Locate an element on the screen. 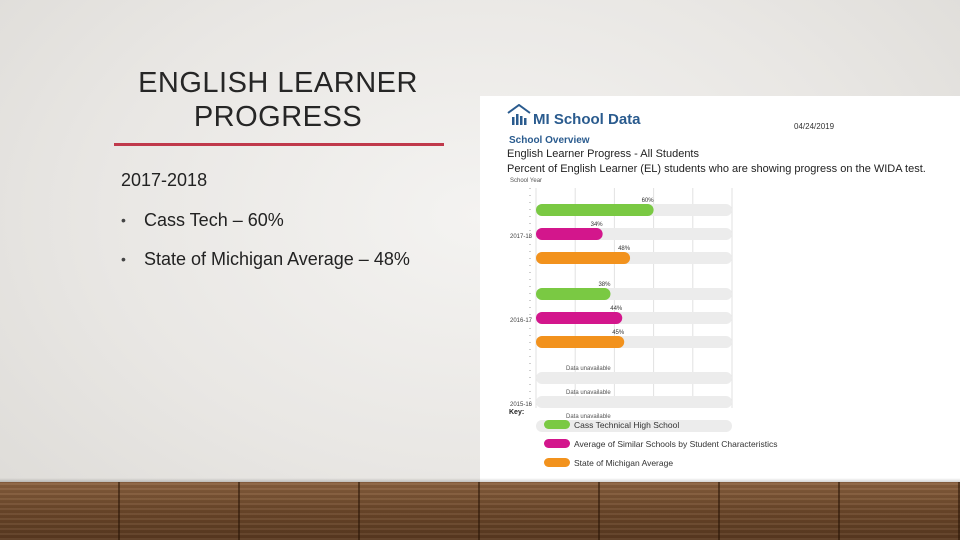 This screenshot has width=960, height=540. key-label: Key: is located at coordinates (516, 412).